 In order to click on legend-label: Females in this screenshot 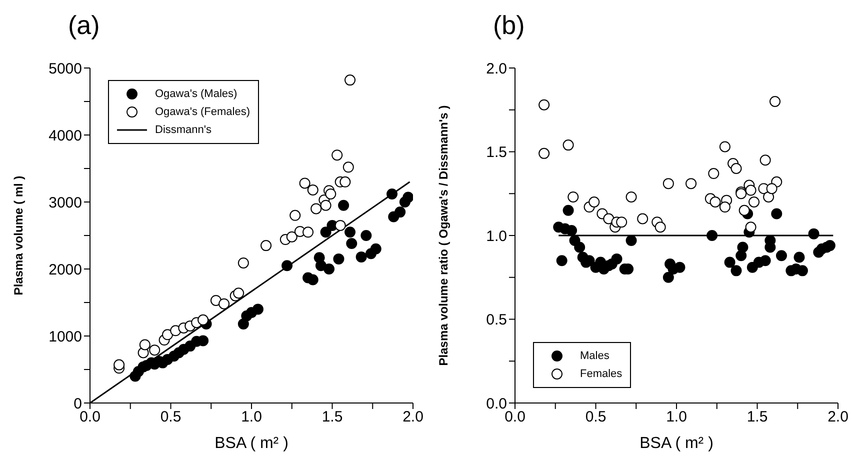, I will do `click(601, 374)`.